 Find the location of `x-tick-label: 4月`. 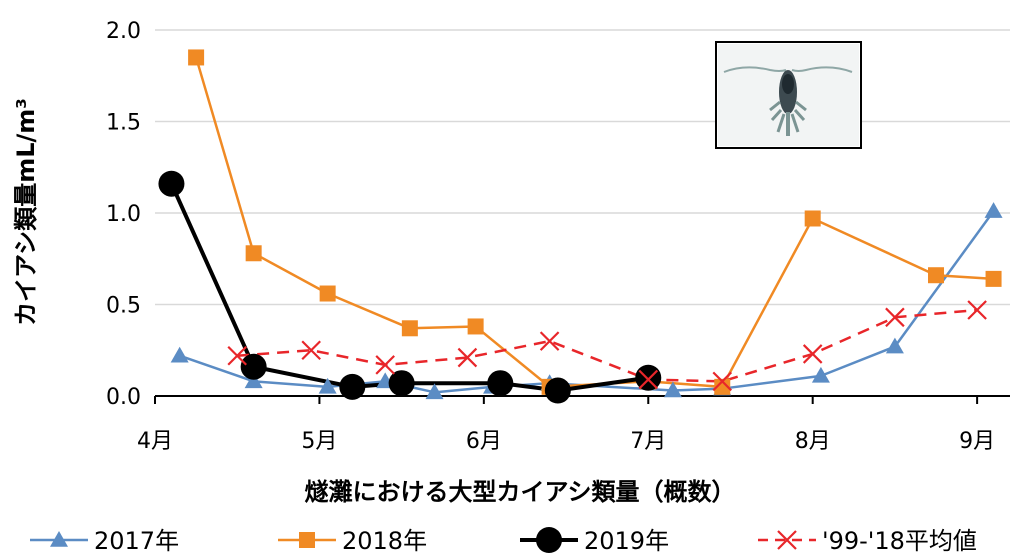

x-tick-label: 4月 is located at coordinates (155, 441).